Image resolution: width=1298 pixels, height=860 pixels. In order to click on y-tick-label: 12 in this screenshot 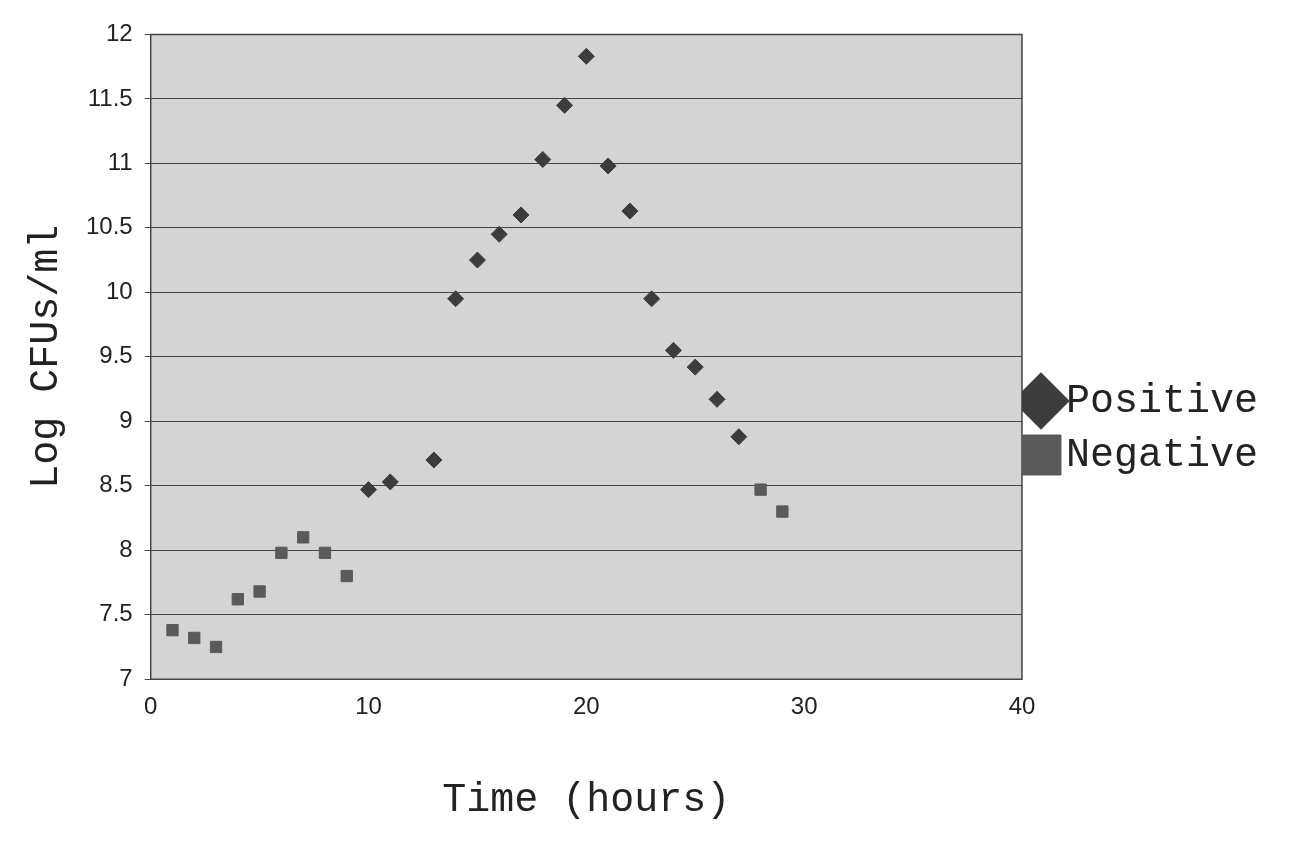, I will do `click(119, 33)`.